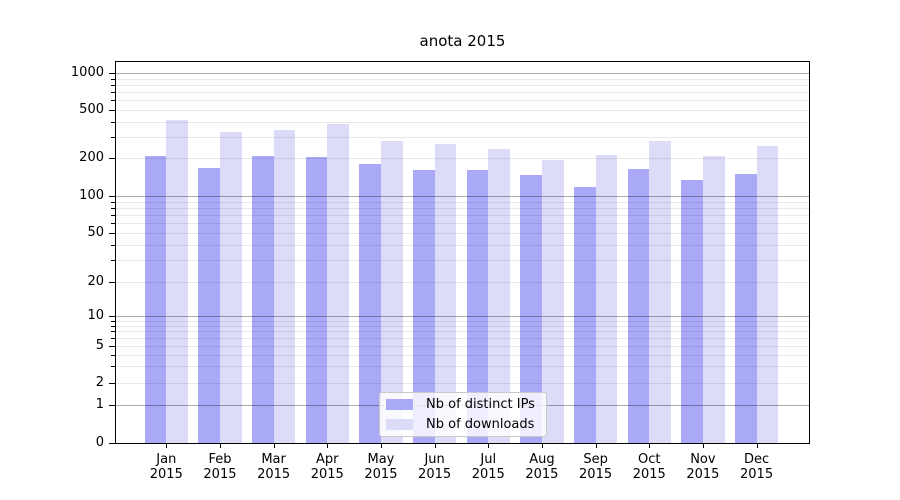  What do you see at coordinates (381, 446) in the screenshot?
I see `xtick-mark-may` at bounding box center [381, 446].